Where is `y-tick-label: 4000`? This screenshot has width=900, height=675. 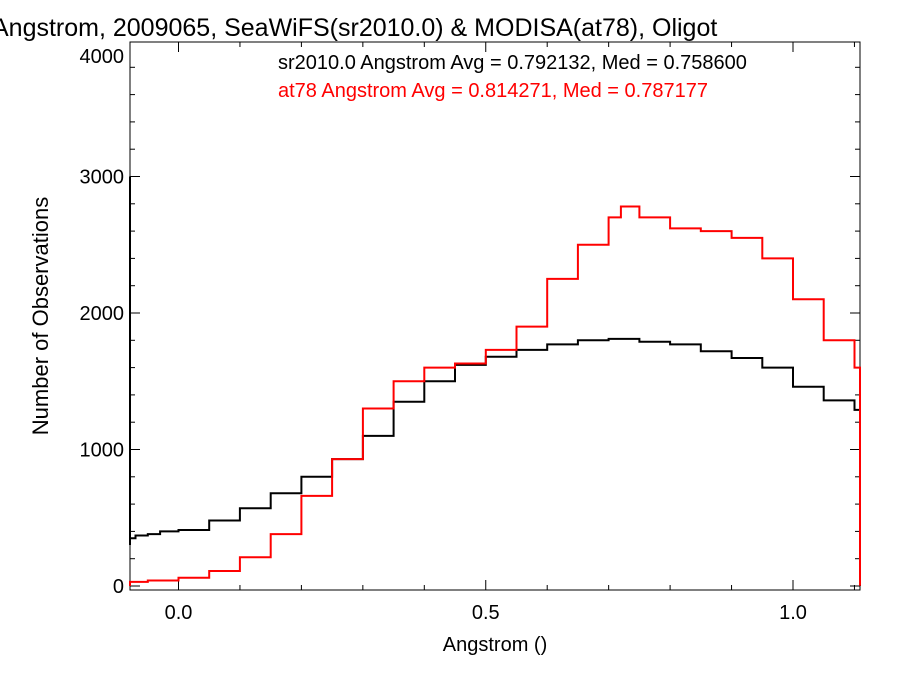
y-tick-label: 4000 is located at coordinates (102, 57).